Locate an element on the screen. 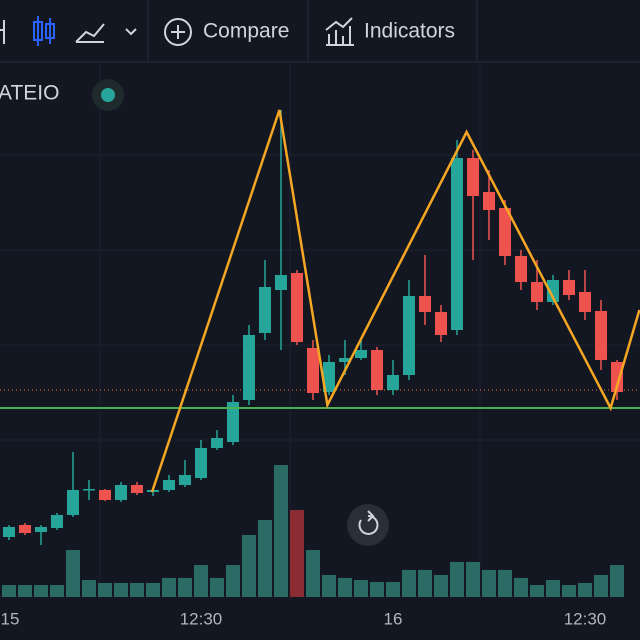  dropdown-icon is located at coordinates (131, 32).